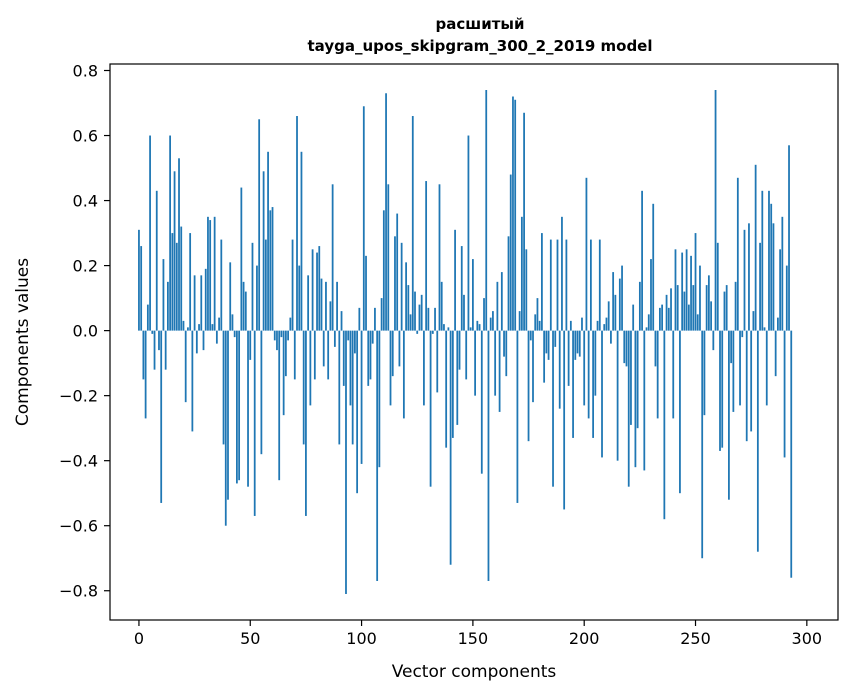 This screenshot has width=867, height=696. I want to click on x-tick-label: 0, so click(139, 638).